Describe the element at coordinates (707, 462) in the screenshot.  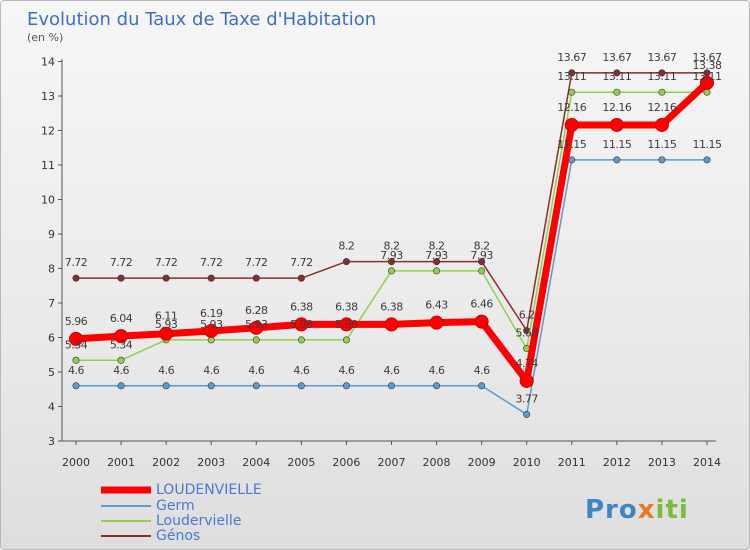
I see `x-tick-label: 2014` at that location.